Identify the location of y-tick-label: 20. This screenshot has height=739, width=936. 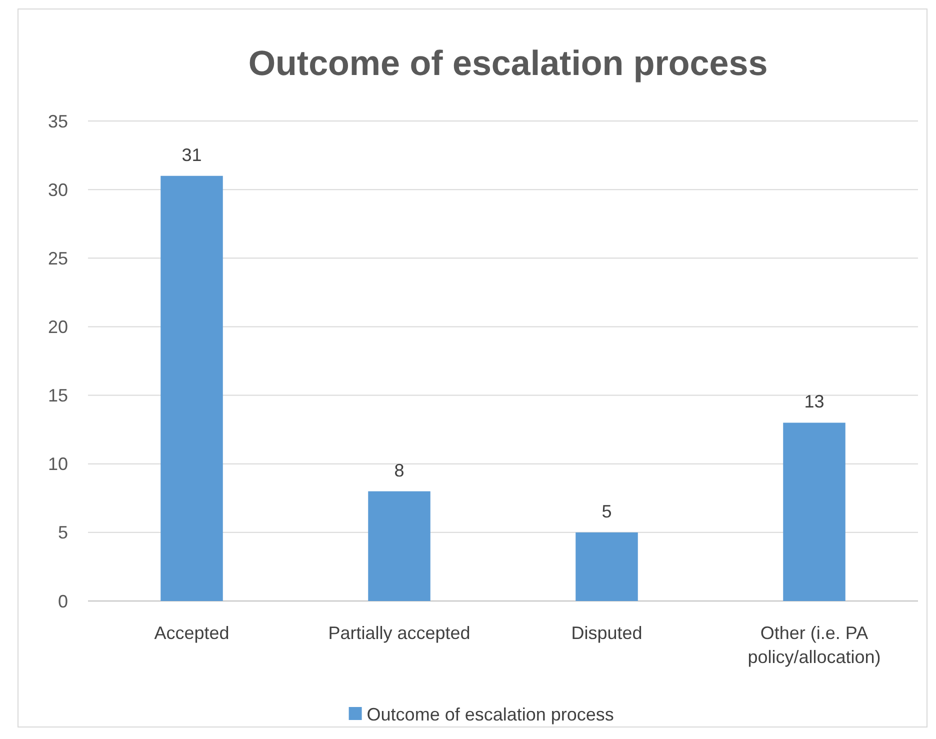
(58, 327).